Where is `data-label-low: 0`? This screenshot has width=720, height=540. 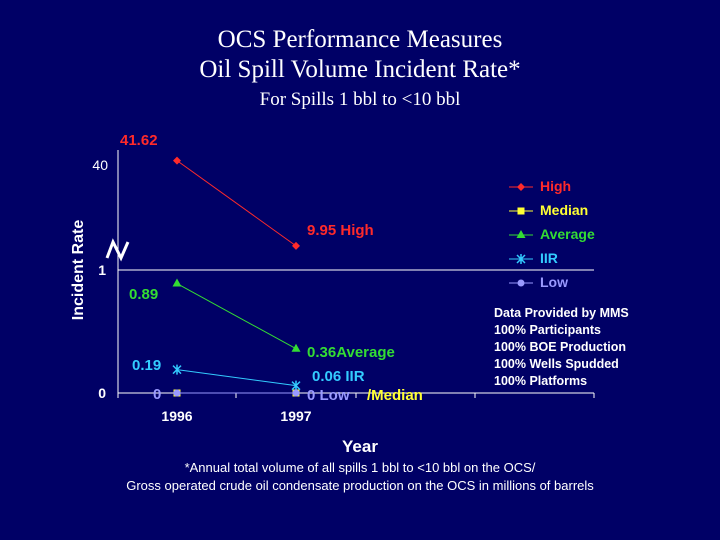 data-label-low: 0 is located at coordinates (157, 394).